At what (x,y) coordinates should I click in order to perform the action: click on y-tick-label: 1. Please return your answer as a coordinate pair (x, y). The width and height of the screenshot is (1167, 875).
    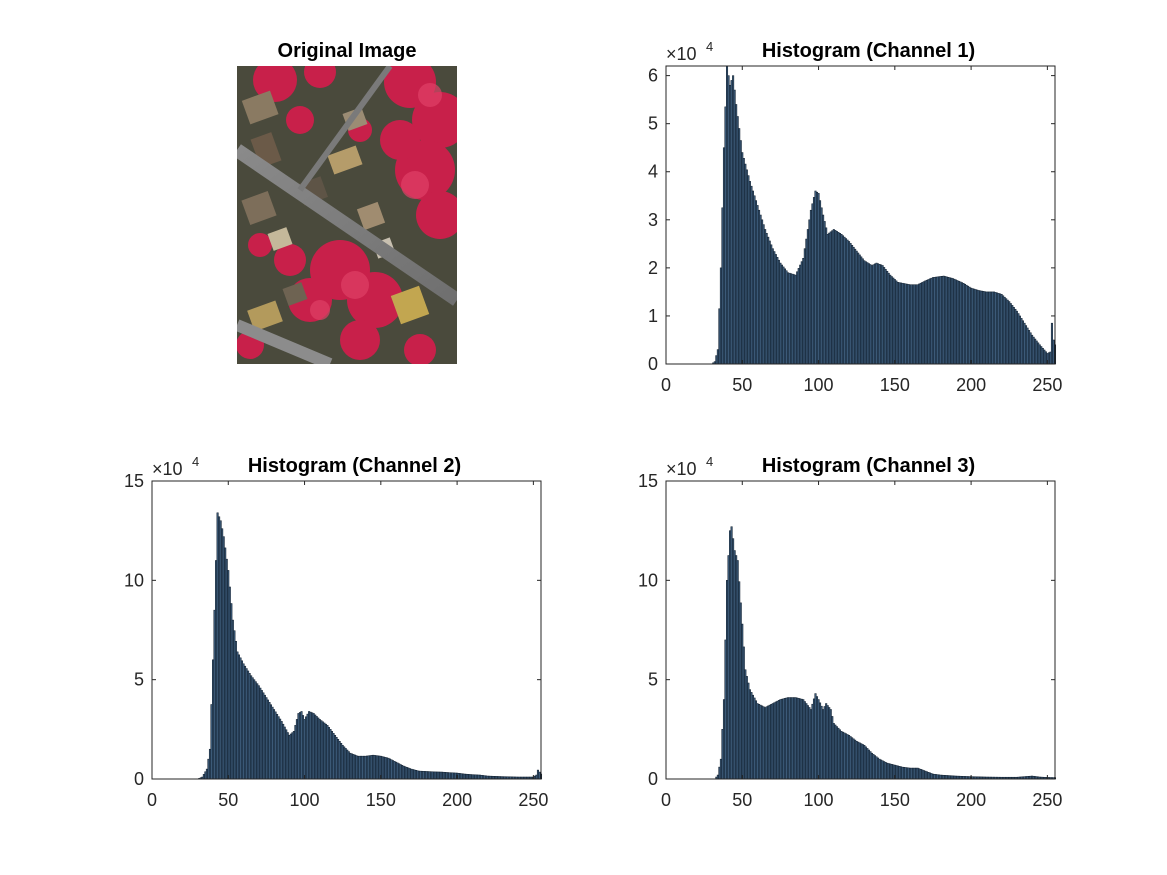
    Looking at the image, I should click on (653, 316).